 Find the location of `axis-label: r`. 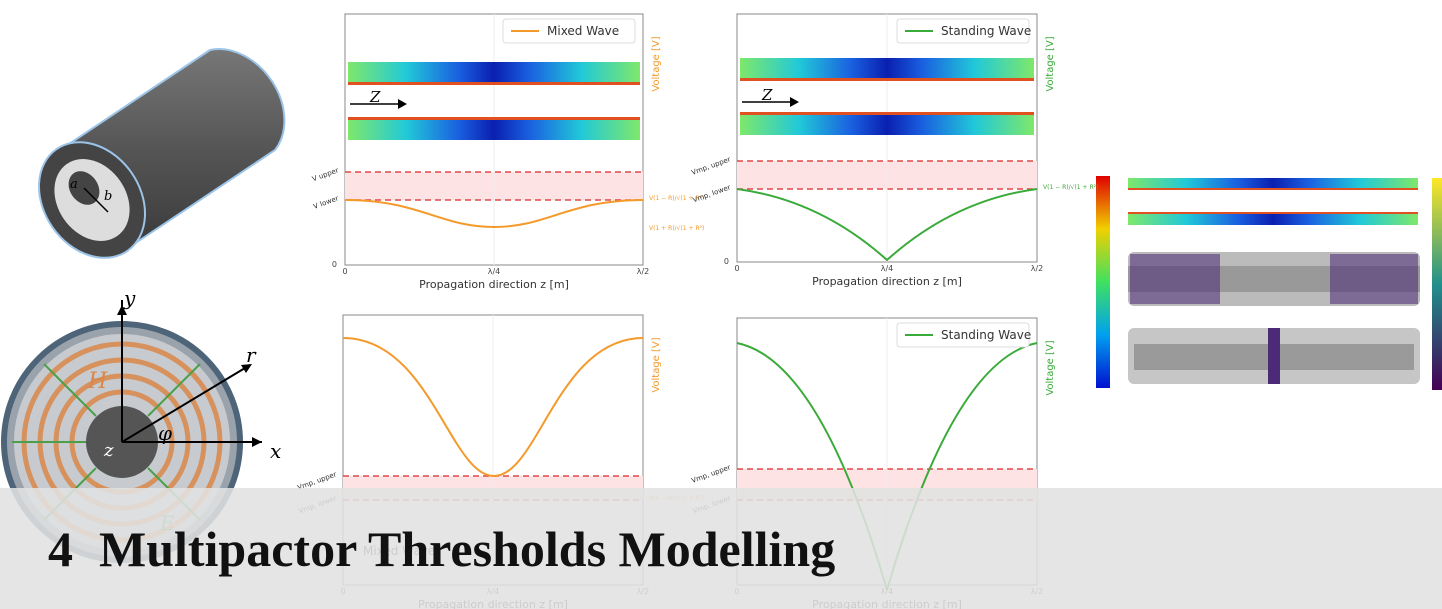

axis-label: r is located at coordinates (251, 355).